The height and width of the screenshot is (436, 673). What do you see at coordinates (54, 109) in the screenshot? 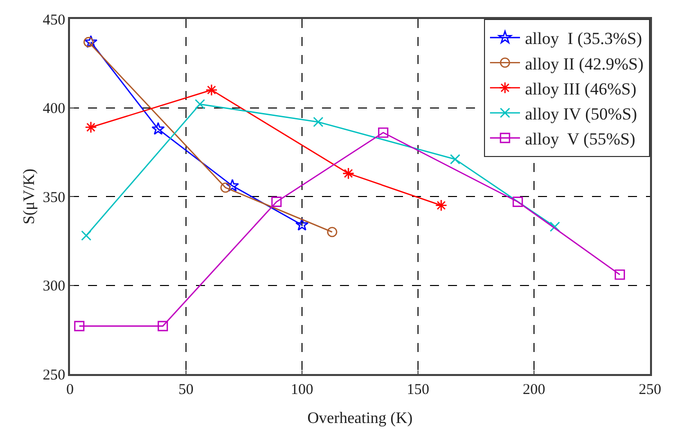
I see `y-tick-label: 400` at bounding box center [54, 109].